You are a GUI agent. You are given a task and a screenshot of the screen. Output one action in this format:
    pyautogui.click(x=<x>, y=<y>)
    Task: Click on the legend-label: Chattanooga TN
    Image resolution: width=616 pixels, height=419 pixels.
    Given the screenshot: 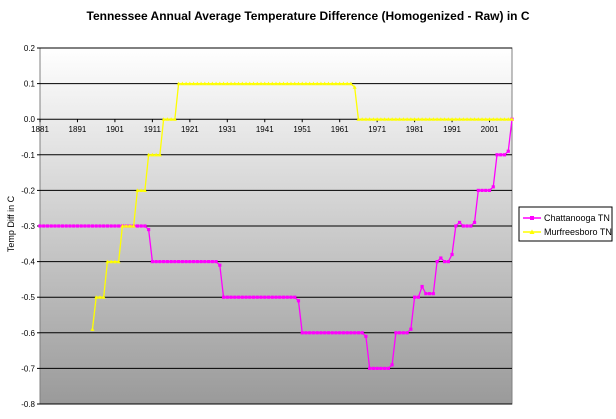 What is the action you would take?
    pyautogui.click(x=577, y=218)
    